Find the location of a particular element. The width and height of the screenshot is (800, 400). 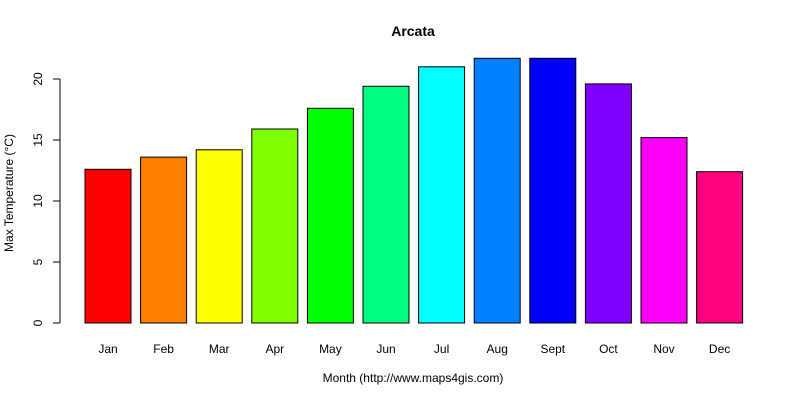

y-tick-label: 0 is located at coordinates (38, 322).